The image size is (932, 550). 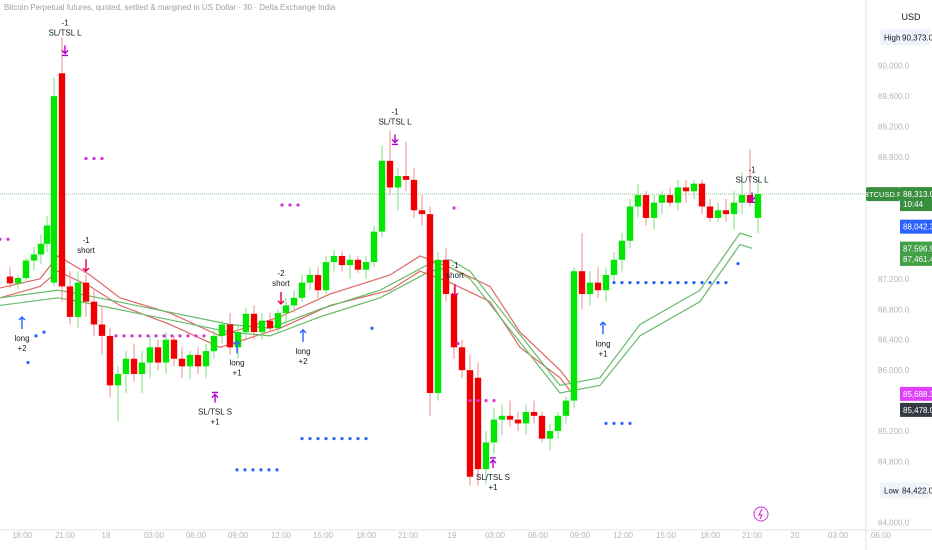 What do you see at coordinates (898, 199) in the screenshot?
I see `price-label-symbol: BTCUSD.P 88,313.010:44` at bounding box center [898, 199].